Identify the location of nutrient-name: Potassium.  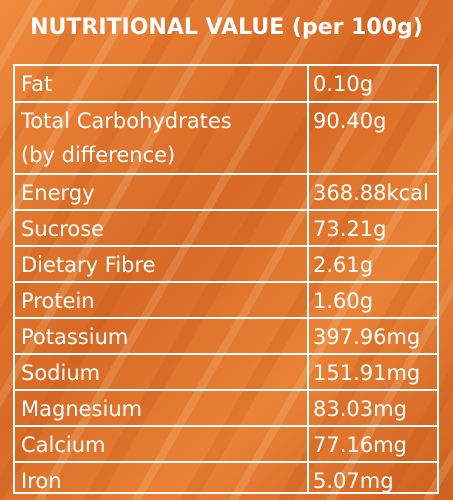
(75, 337).